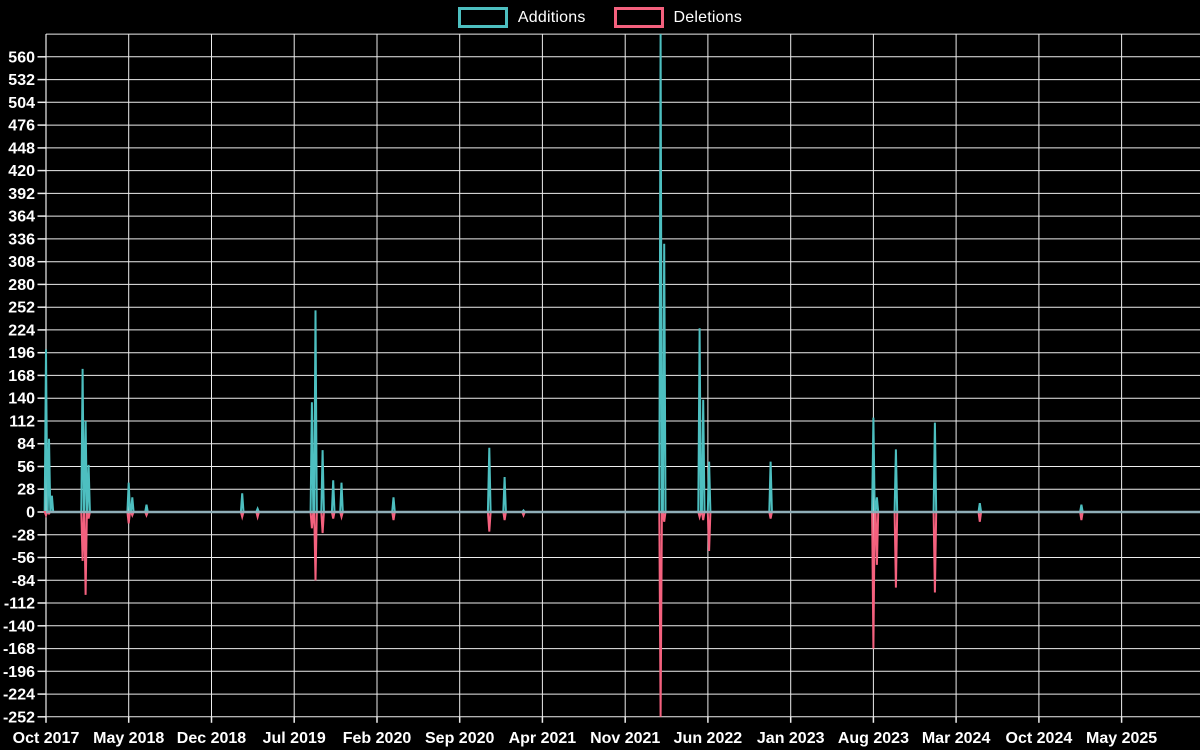 The image size is (1200, 750). What do you see at coordinates (21, 262) in the screenshot?
I see `y-tick-label: 308` at bounding box center [21, 262].